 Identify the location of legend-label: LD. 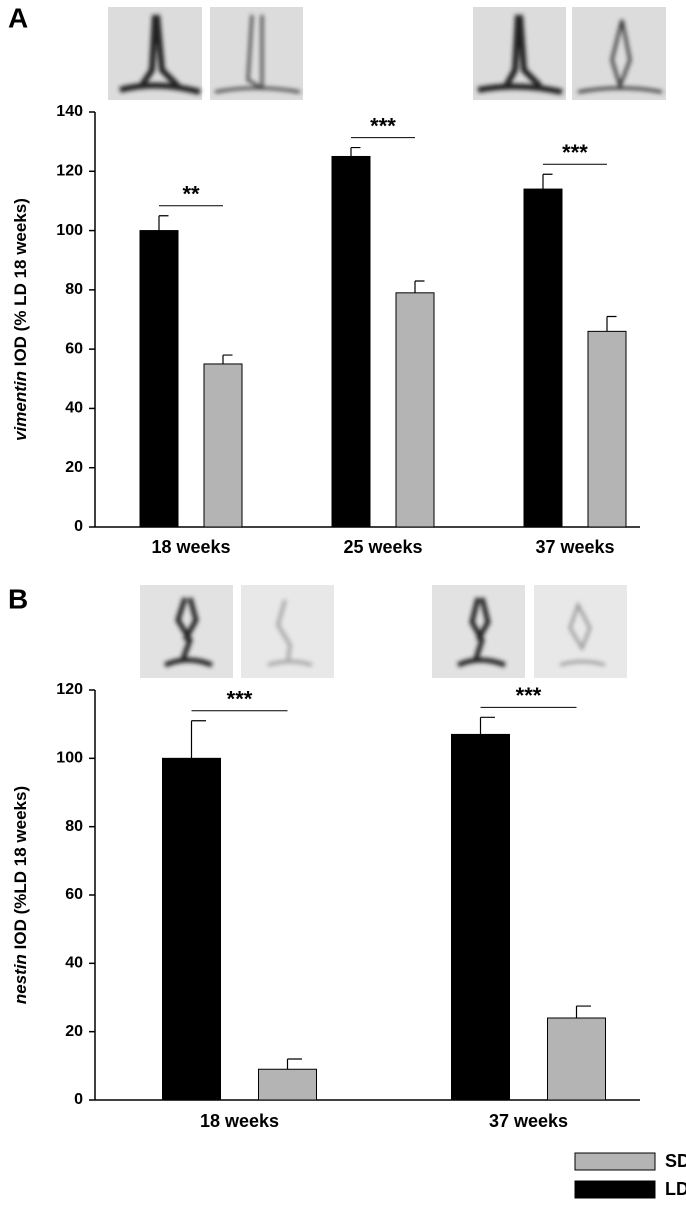
(675, 1189).